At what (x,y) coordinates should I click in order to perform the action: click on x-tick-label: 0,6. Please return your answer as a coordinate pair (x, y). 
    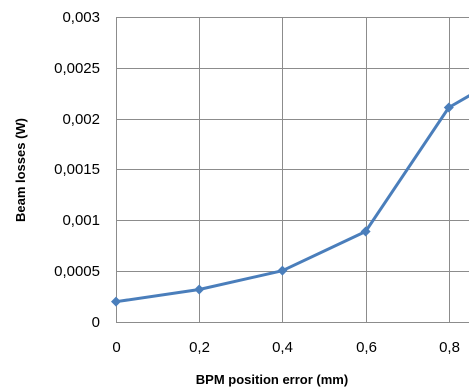
    Looking at the image, I should click on (366, 347).